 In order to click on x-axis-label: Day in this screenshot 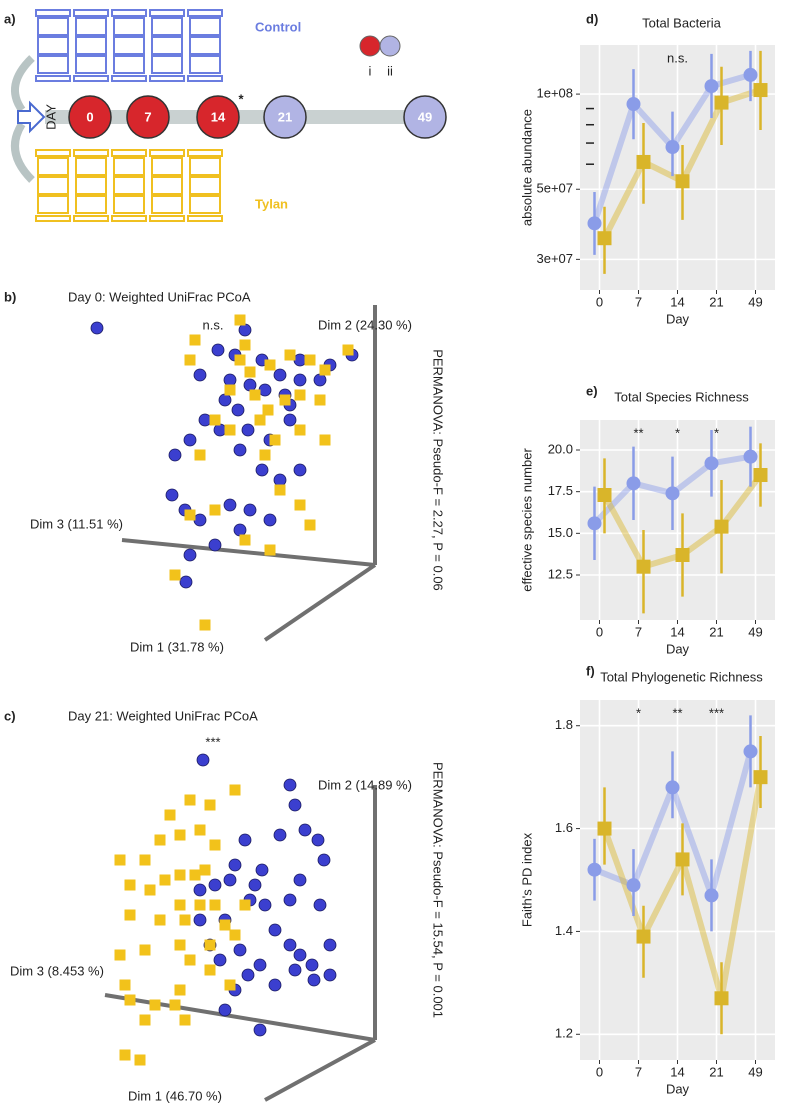, I will do `click(678, 648)`.